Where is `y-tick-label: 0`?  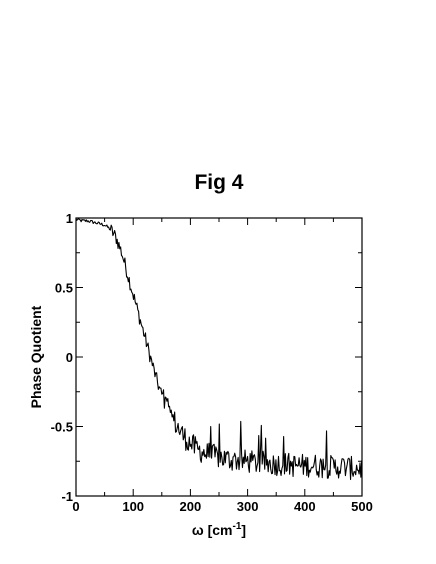 y-tick-label: 0 is located at coordinates (69, 357).